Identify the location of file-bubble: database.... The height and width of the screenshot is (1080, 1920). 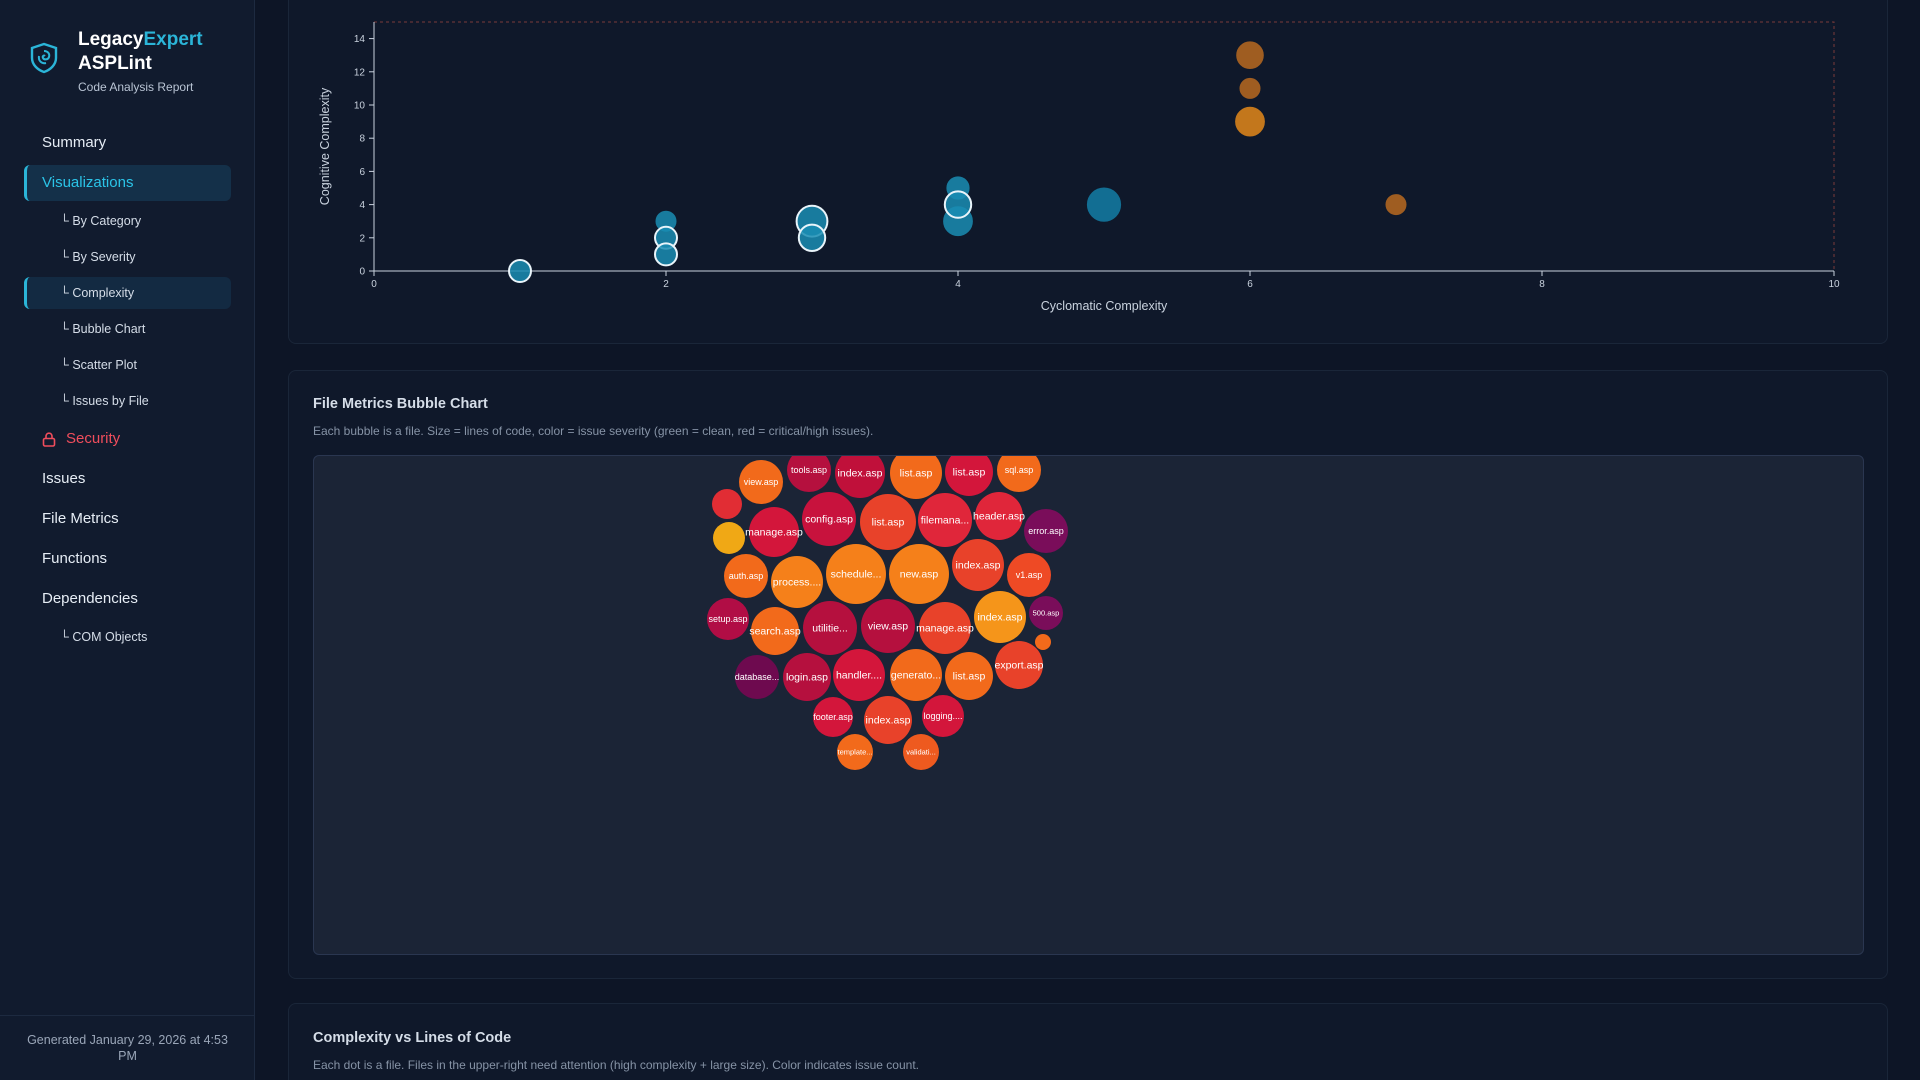
(757, 677).